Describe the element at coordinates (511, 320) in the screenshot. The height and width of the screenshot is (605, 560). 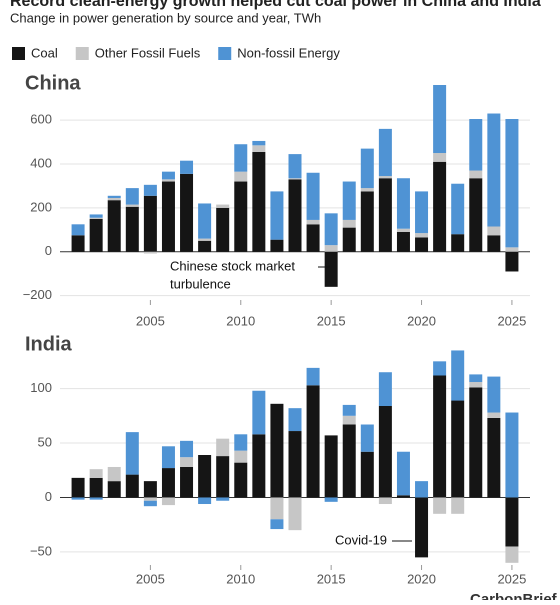
I see `x-tick-label: 2025` at that location.